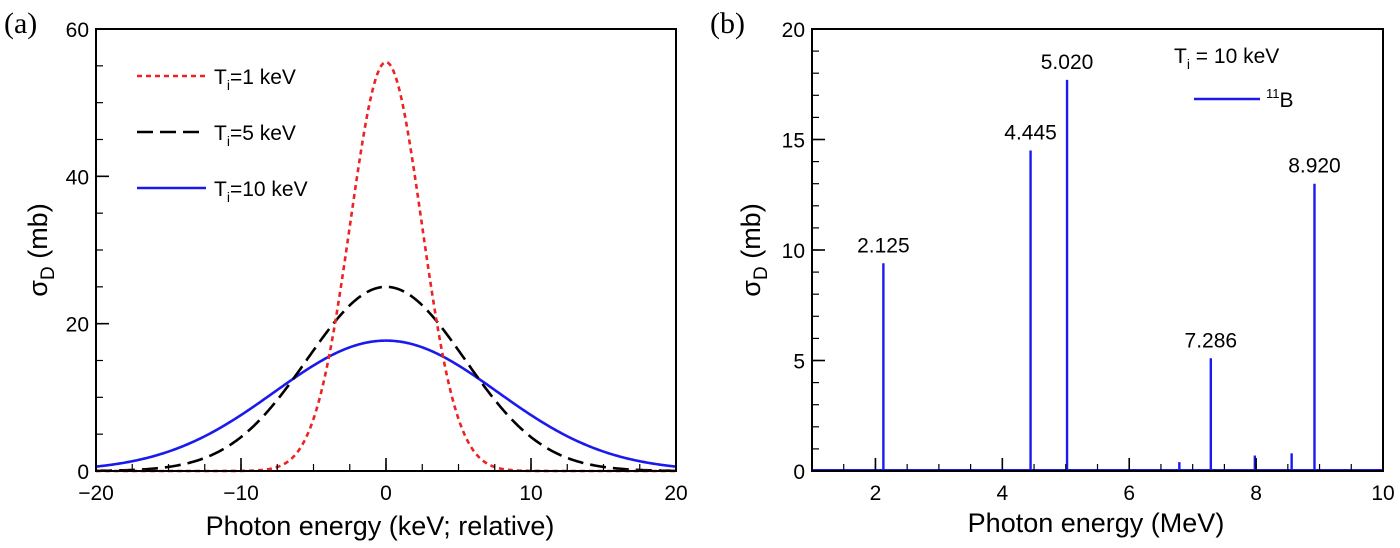  I want to click on panel-label: (a), so click(20, 23).